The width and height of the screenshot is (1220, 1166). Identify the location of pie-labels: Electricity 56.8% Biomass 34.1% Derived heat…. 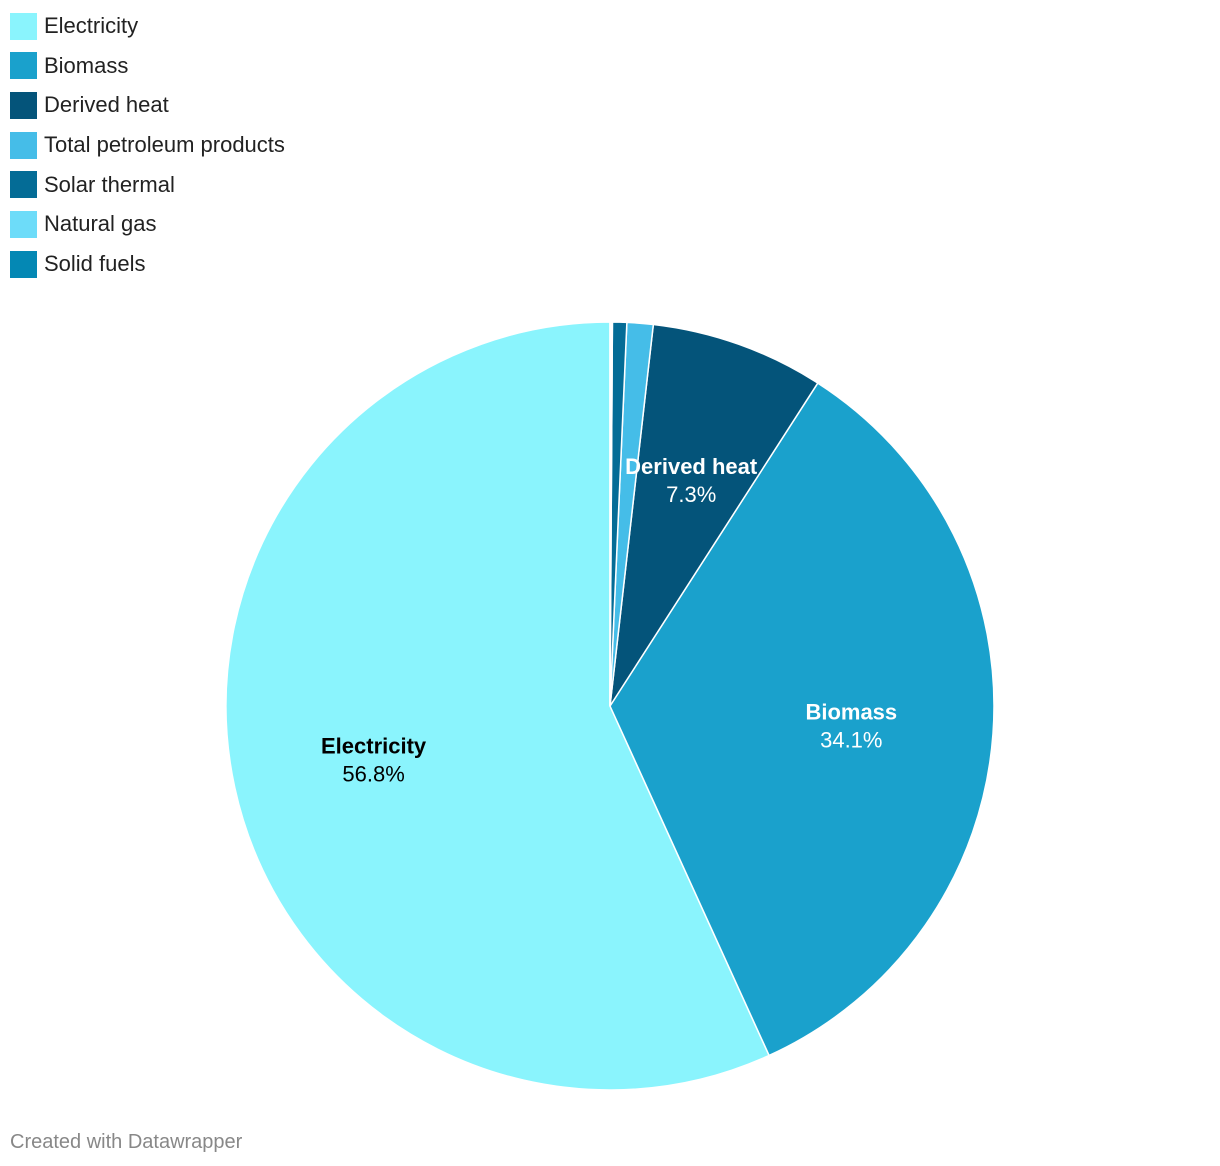
(609, 620).